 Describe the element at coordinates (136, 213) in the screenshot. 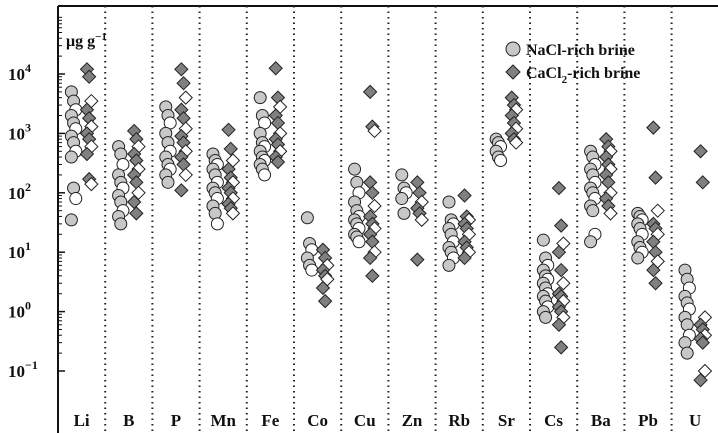

I see `point-cacl2-b` at that location.